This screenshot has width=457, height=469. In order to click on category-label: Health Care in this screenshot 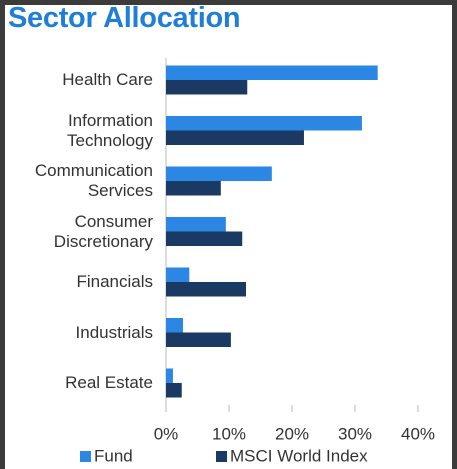, I will do `click(107, 79)`.